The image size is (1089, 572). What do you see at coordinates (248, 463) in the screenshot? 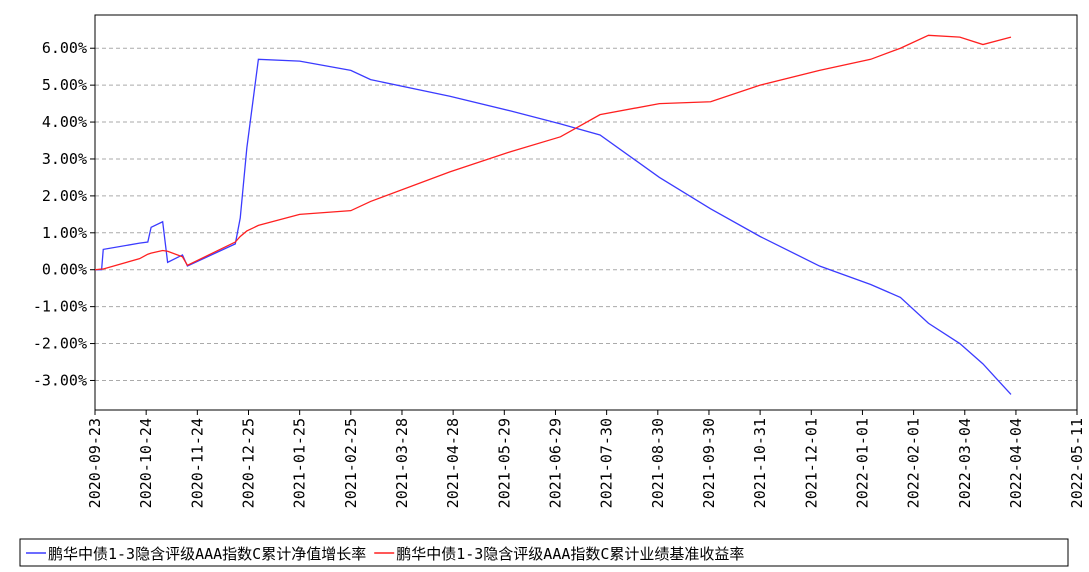
I see `x-tick-label: 2020-12-25` at bounding box center [248, 463].